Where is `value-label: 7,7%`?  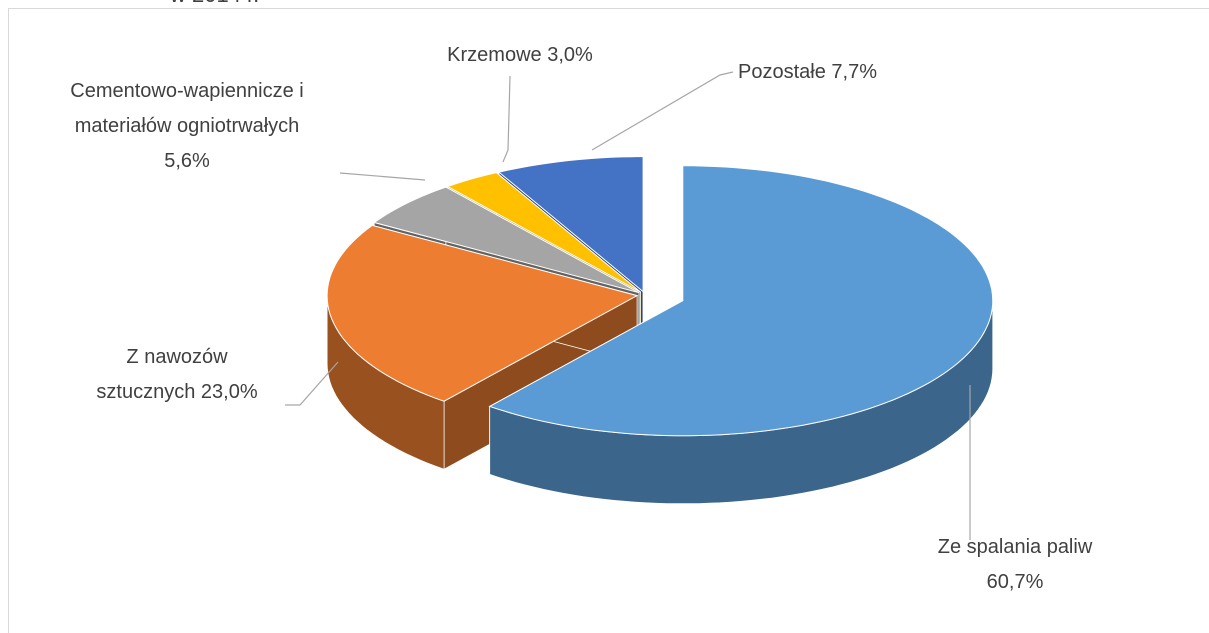 value-label: 7,7% is located at coordinates (854, 72).